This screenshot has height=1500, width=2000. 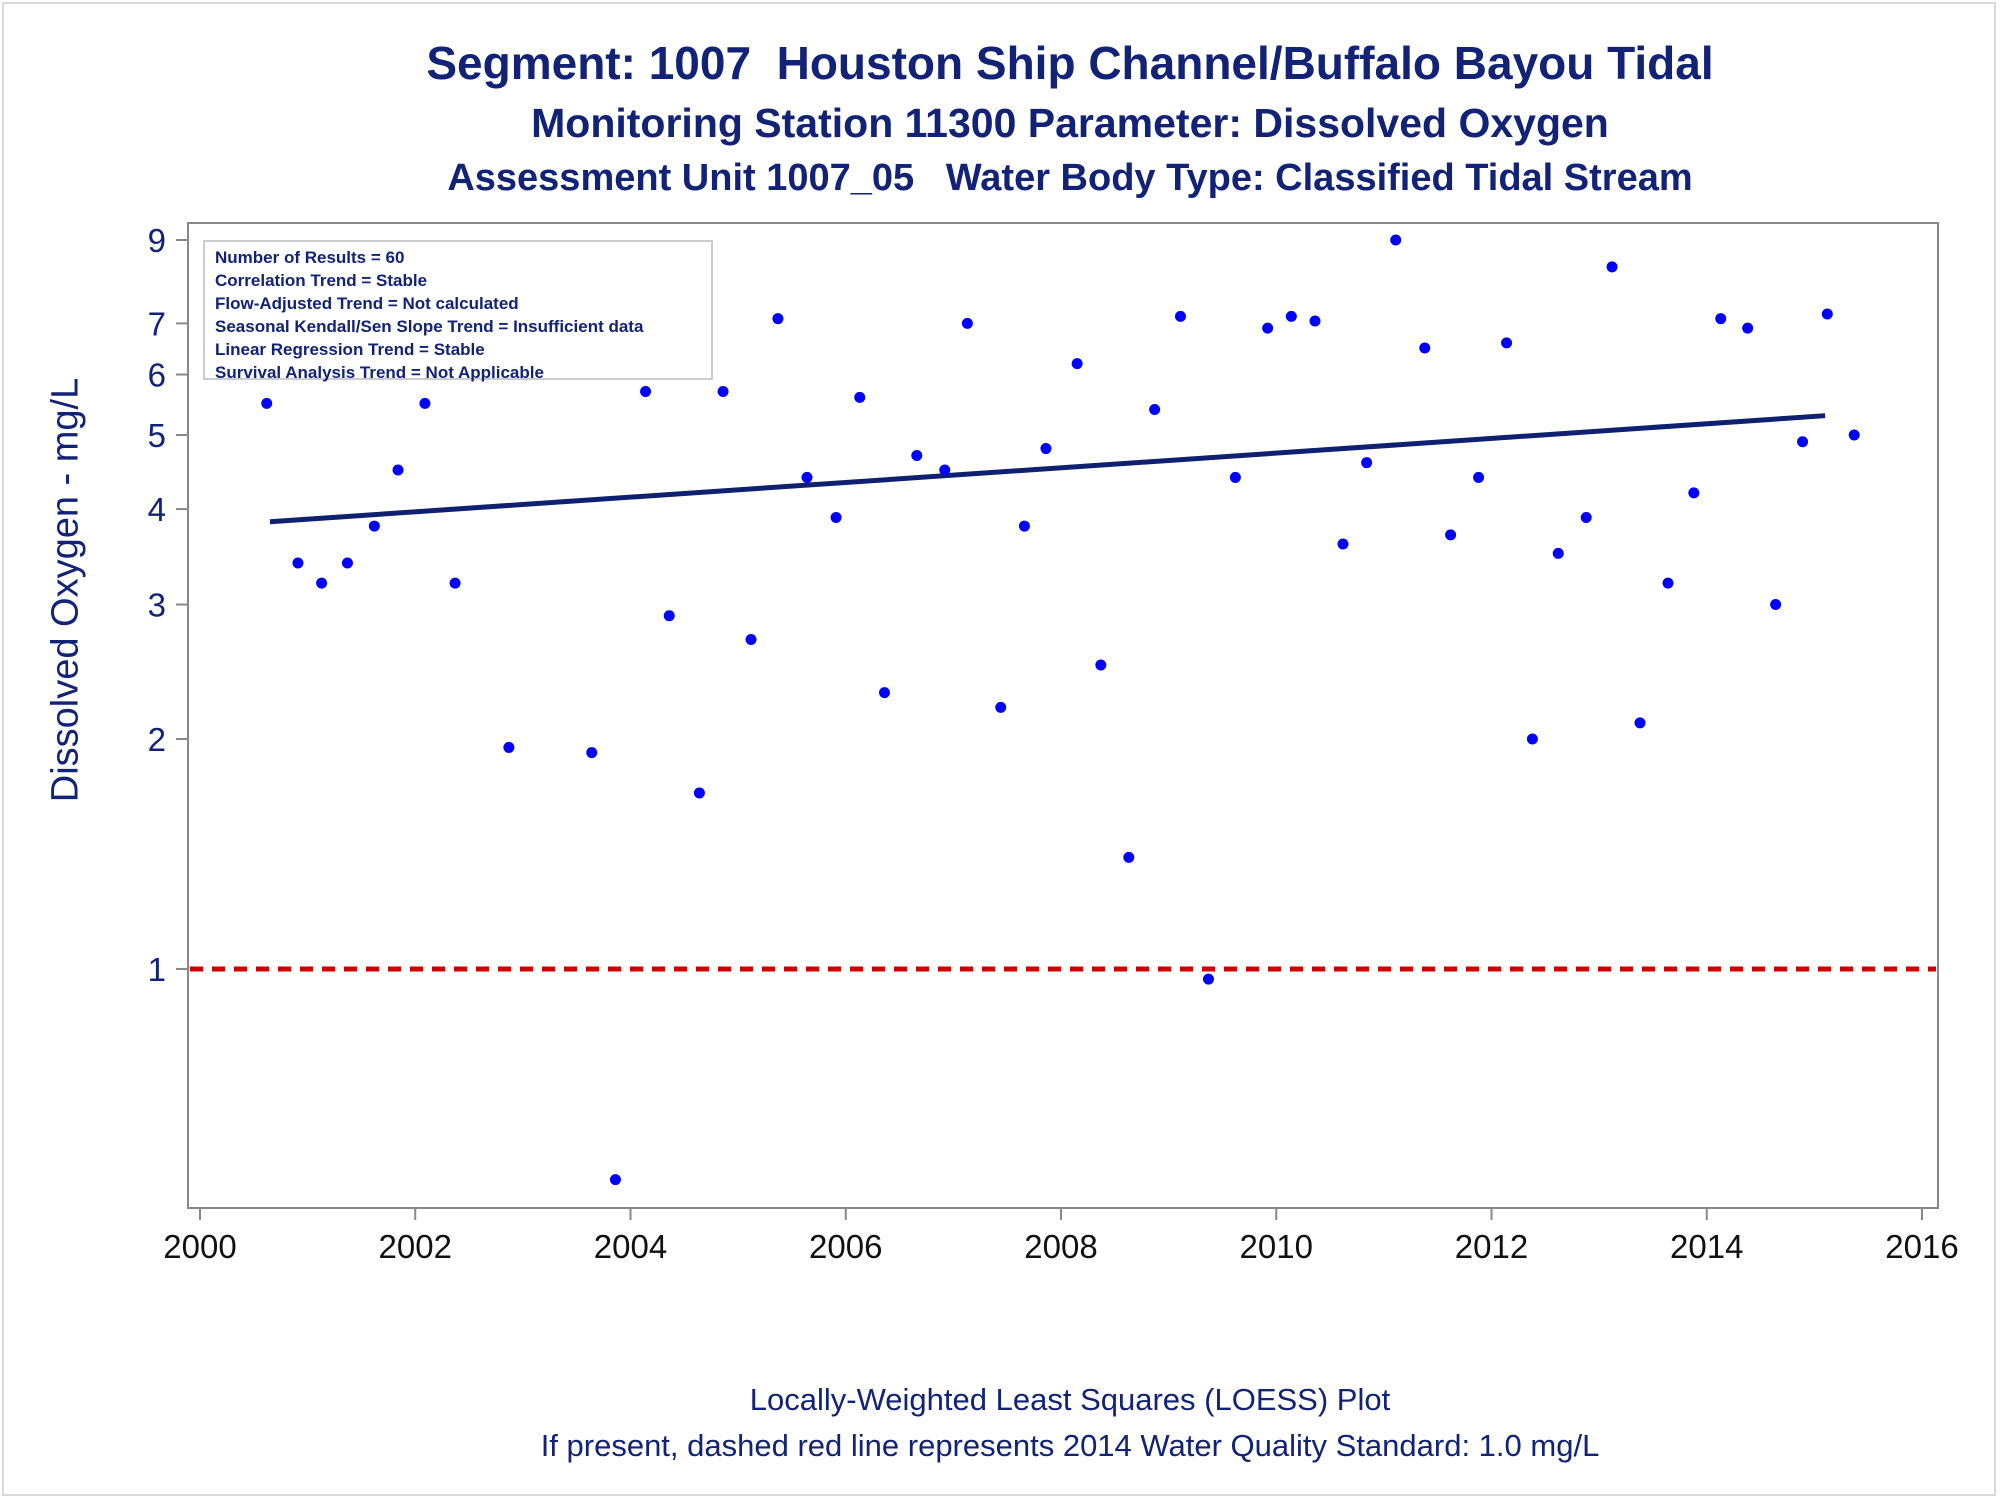 What do you see at coordinates (630, 1246) in the screenshot?
I see `x-tick-label: 2004` at bounding box center [630, 1246].